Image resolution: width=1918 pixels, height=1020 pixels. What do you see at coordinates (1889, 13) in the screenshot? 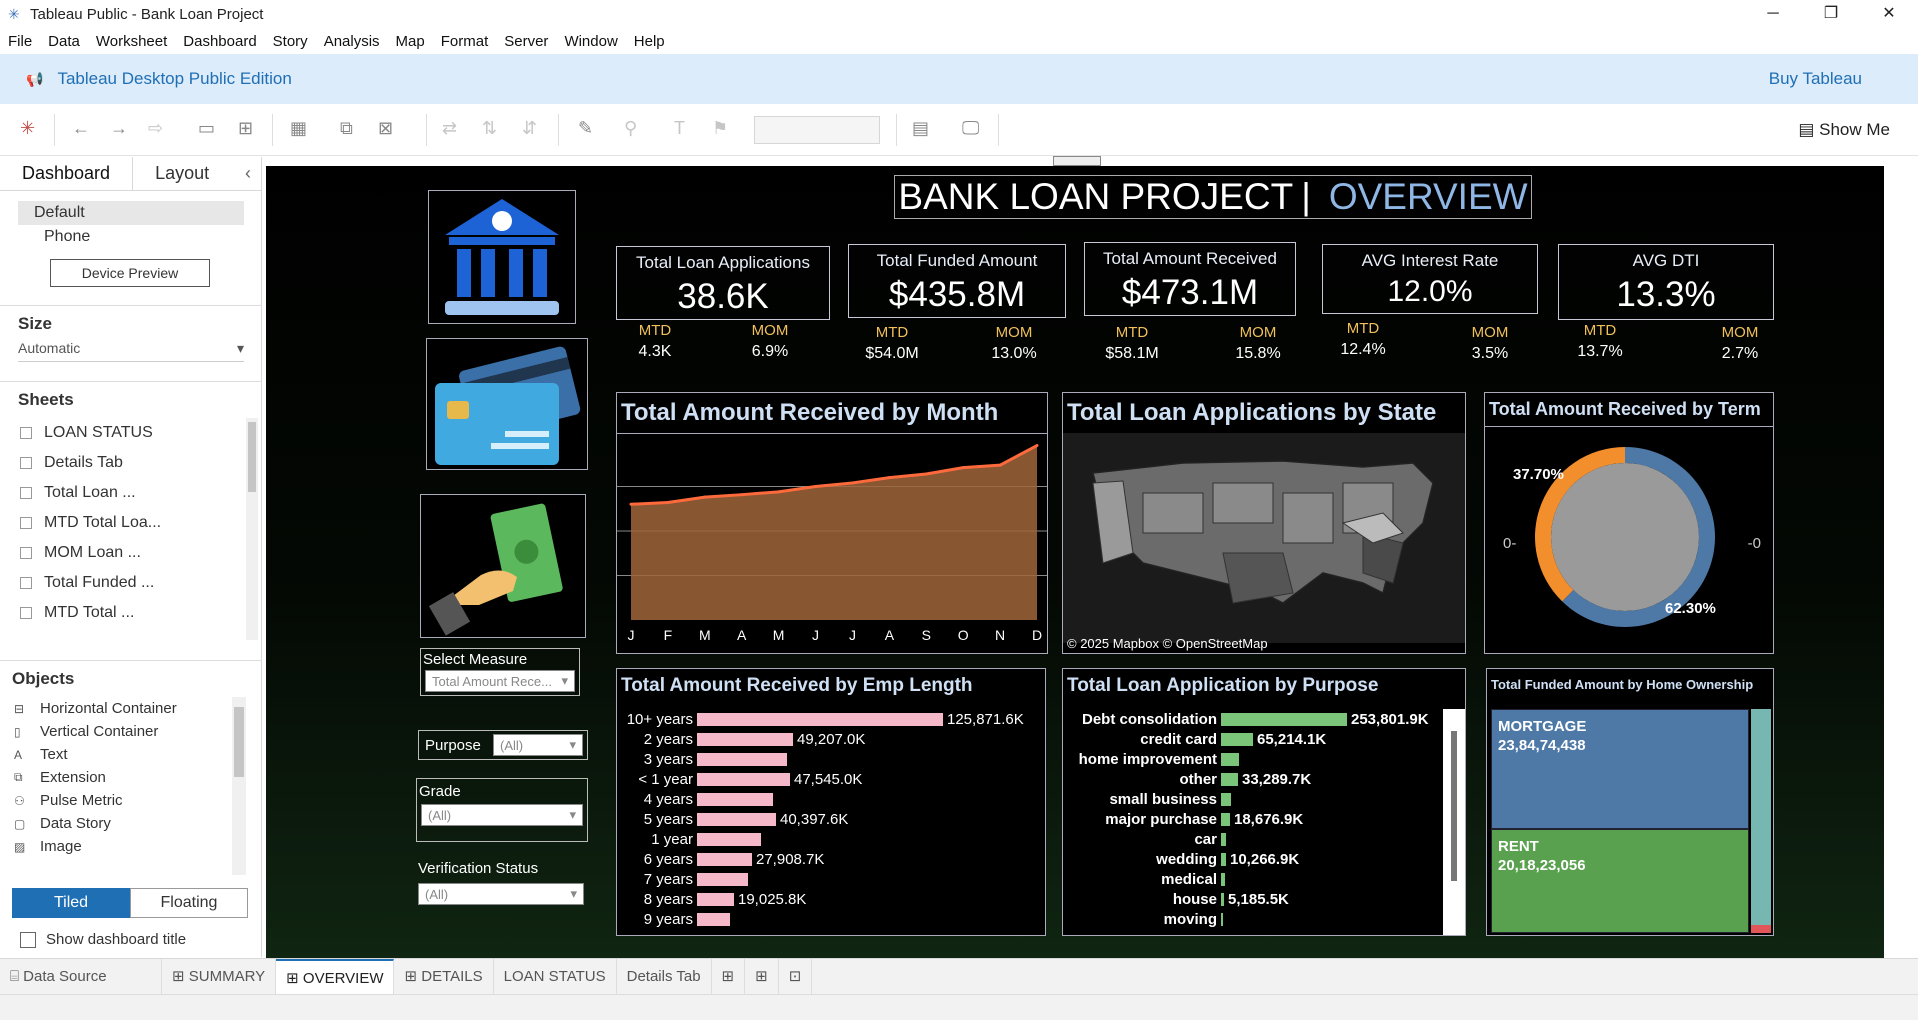
I see `close-button: ✕` at bounding box center [1889, 13].